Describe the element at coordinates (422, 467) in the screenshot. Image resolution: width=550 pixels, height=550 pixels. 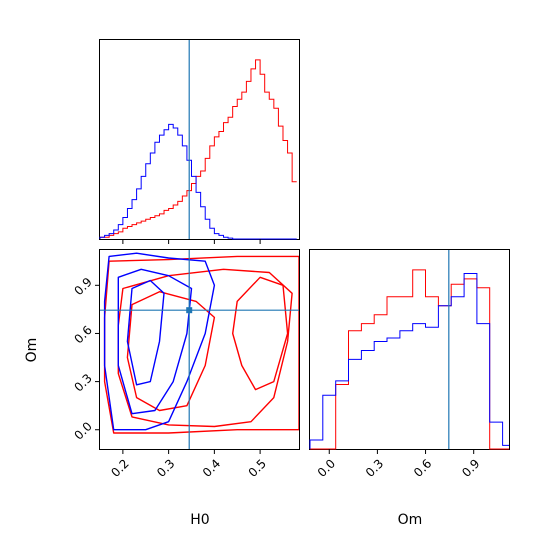
I see `x-tick-label-om: 0.6` at that location.